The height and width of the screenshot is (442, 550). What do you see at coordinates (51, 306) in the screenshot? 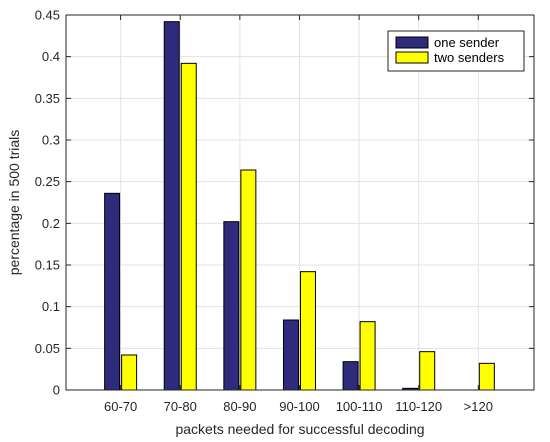
I see `y-tick-label: 0.1` at bounding box center [51, 306].